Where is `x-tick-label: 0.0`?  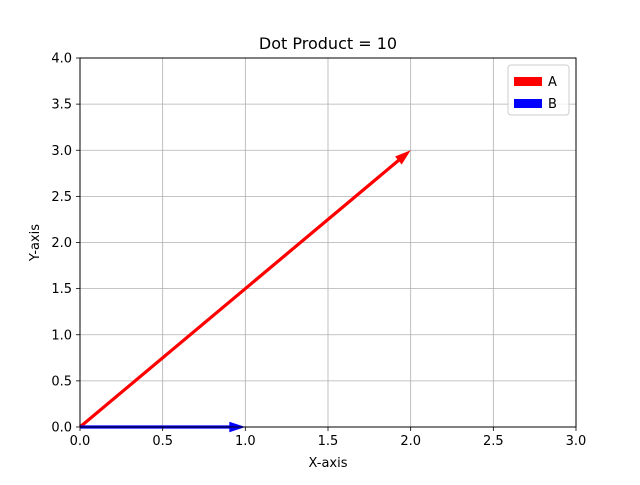 x-tick-label: 0.0 is located at coordinates (80, 441).